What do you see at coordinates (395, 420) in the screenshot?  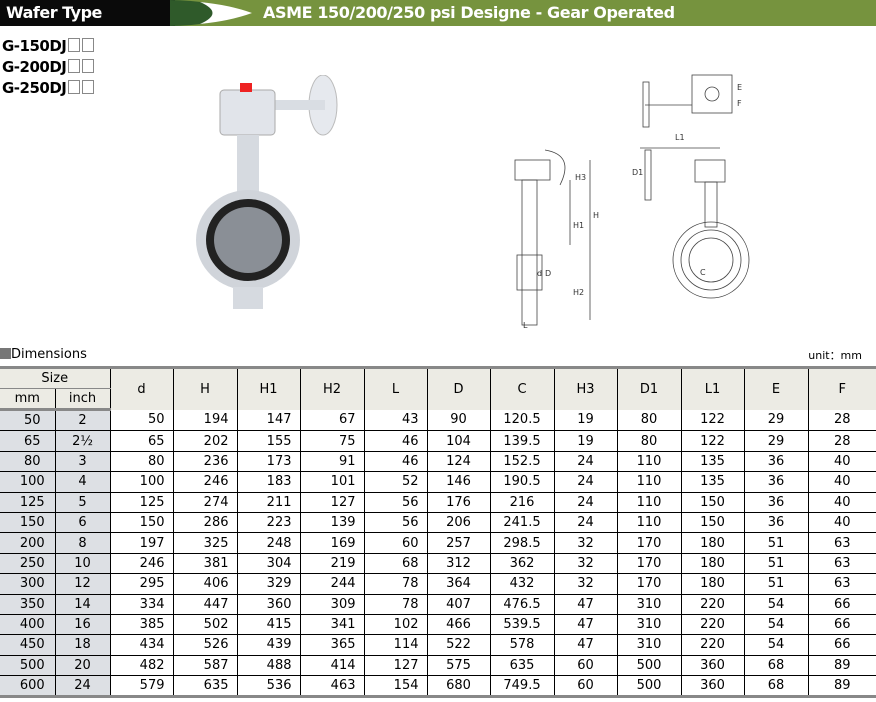 I see `value-cell: 43` at bounding box center [395, 420].